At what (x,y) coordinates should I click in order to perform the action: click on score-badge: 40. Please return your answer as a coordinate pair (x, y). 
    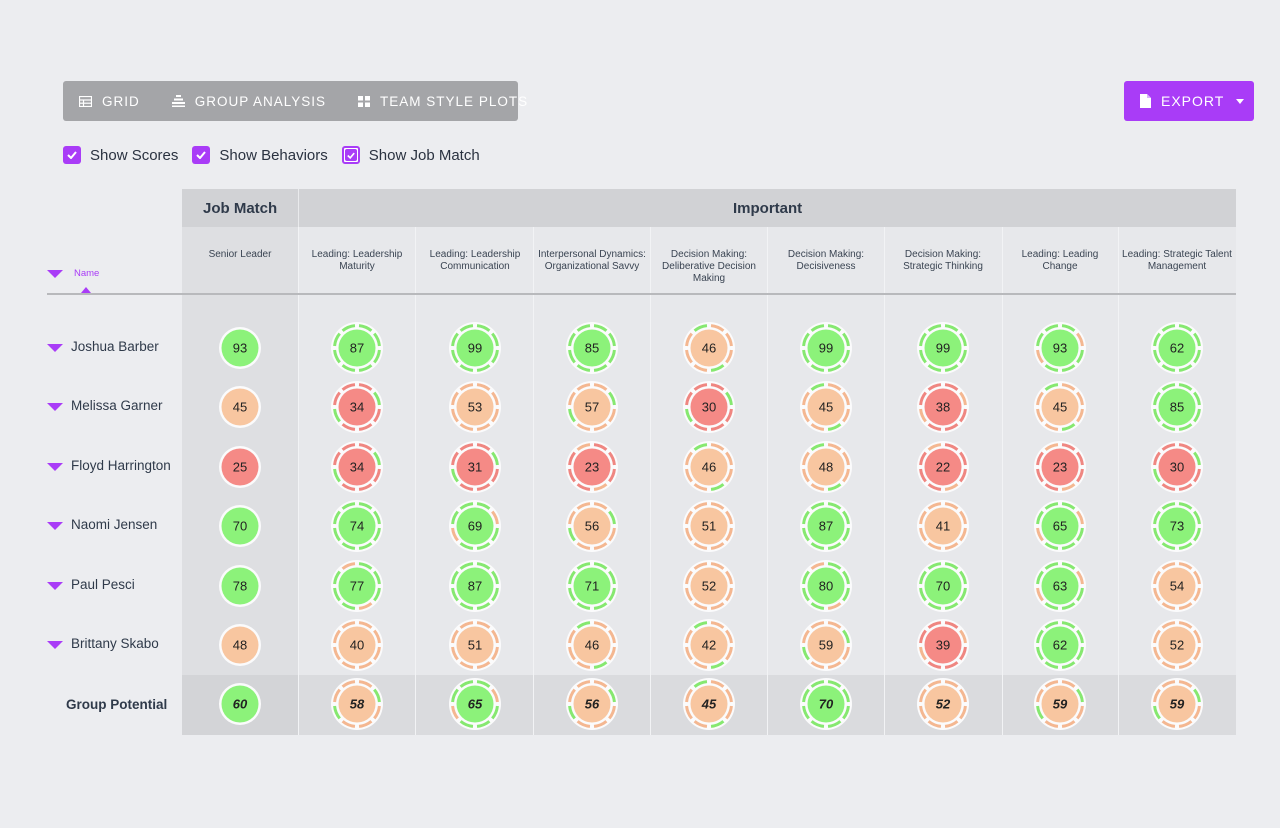
    Looking at the image, I should click on (357, 645).